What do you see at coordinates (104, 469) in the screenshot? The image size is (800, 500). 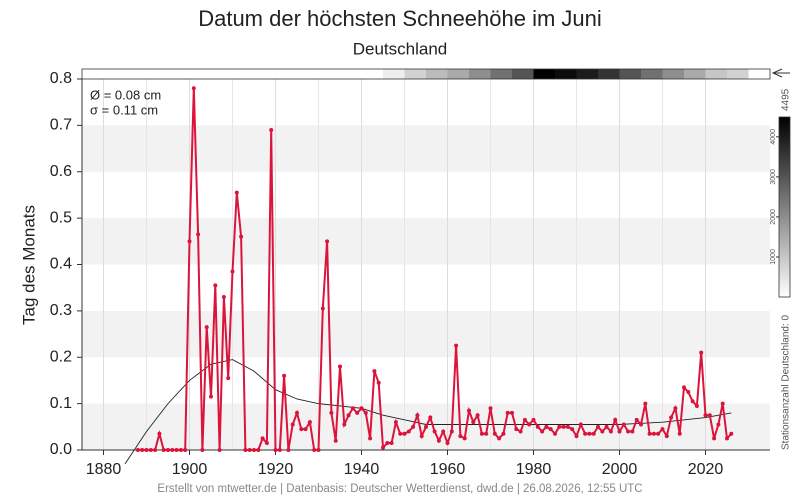 I see `x-tick-label: 1880` at bounding box center [104, 469].